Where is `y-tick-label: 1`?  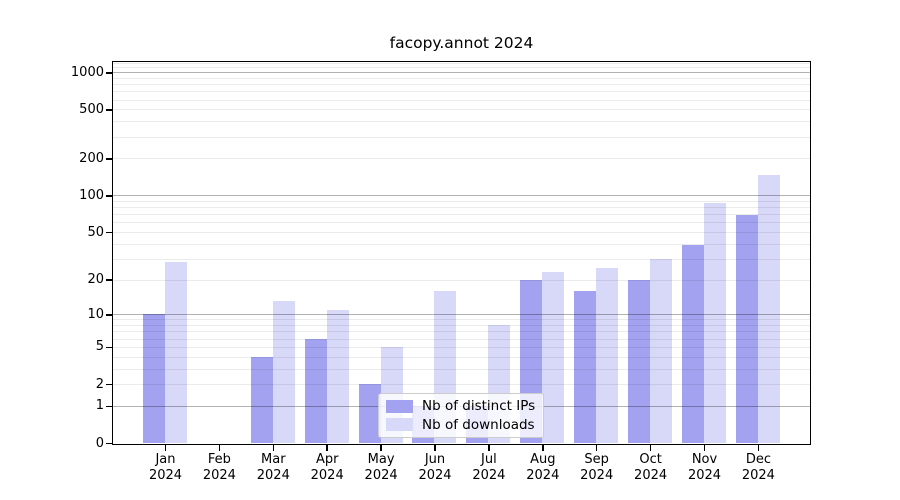
y-tick-label: 1 is located at coordinates (99, 406).